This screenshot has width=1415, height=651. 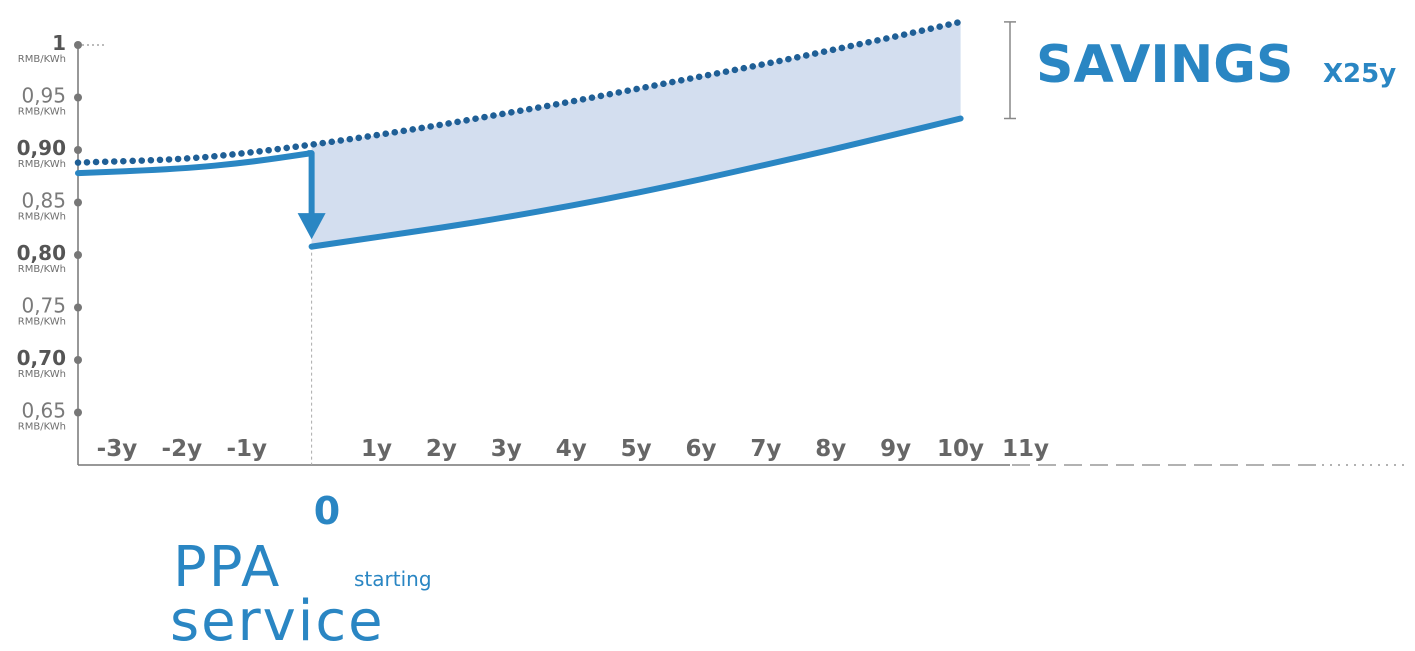 What do you see at coordinates (41, 253) in the screenshot?
I see `y-tick-label: 0,80` at bounding box center [41, 253].